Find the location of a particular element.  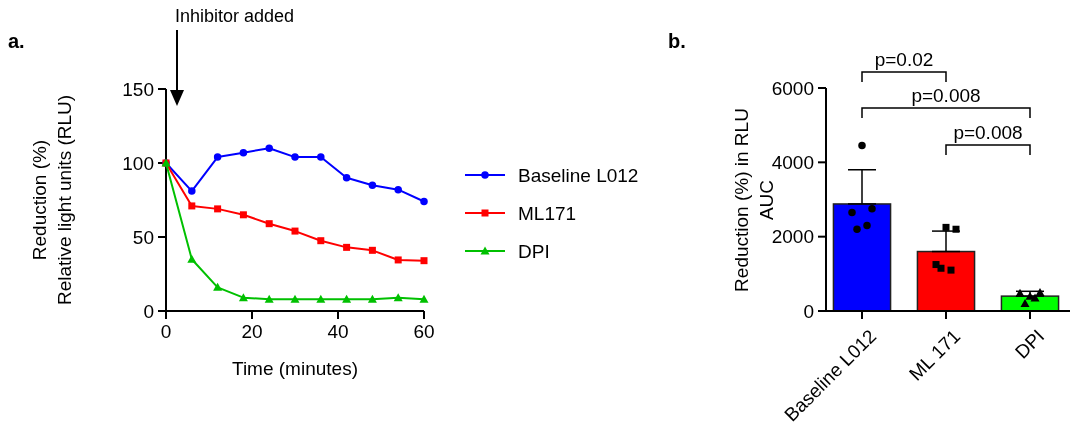

x-tick-label: 20 is located at coordinates (252, 331).